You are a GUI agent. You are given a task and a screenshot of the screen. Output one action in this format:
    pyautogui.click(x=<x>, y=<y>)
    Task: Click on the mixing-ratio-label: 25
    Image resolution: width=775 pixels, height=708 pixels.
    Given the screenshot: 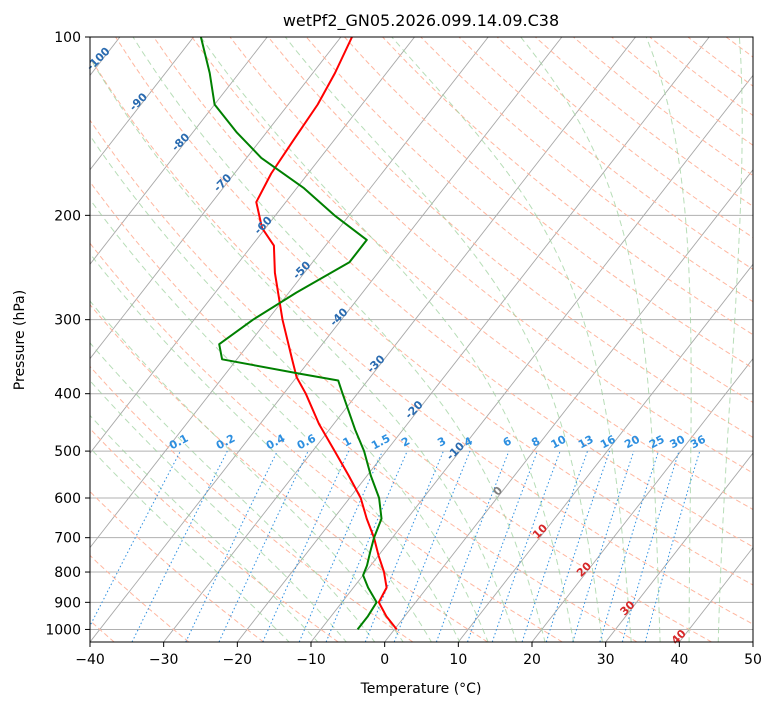 What is the action you would take?
    pyautogui.click(x=657, y=442)
    